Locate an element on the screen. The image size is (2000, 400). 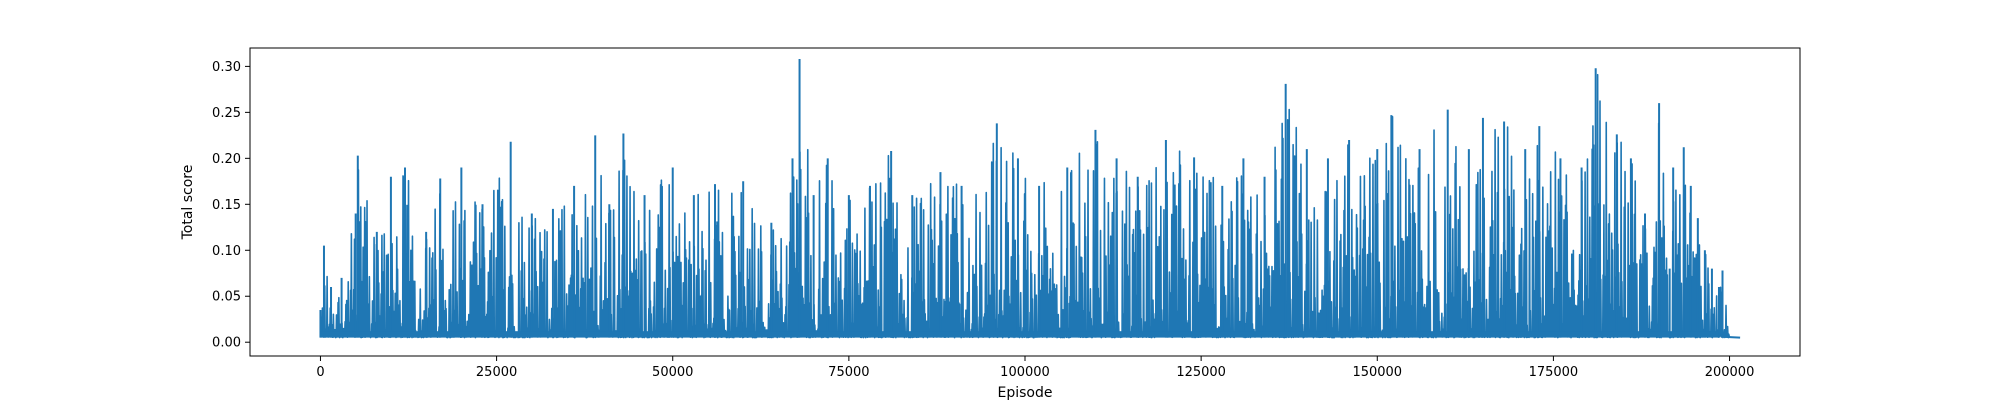
x-tick-label: 25000 is located at coordinates (496, 372).